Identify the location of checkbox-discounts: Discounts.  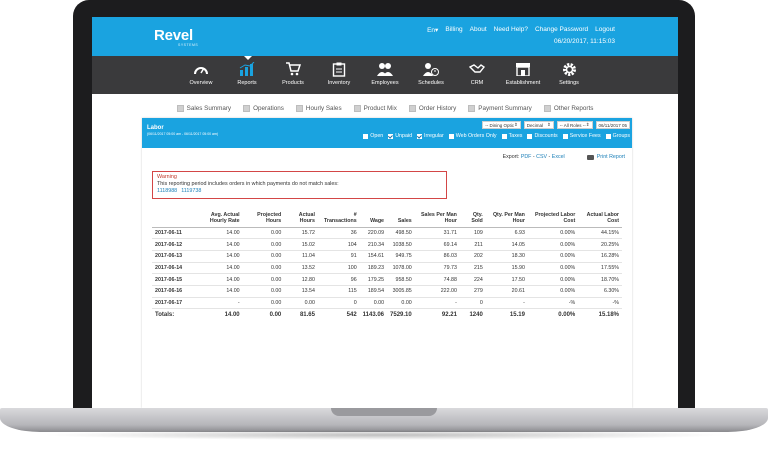
(542, 136).